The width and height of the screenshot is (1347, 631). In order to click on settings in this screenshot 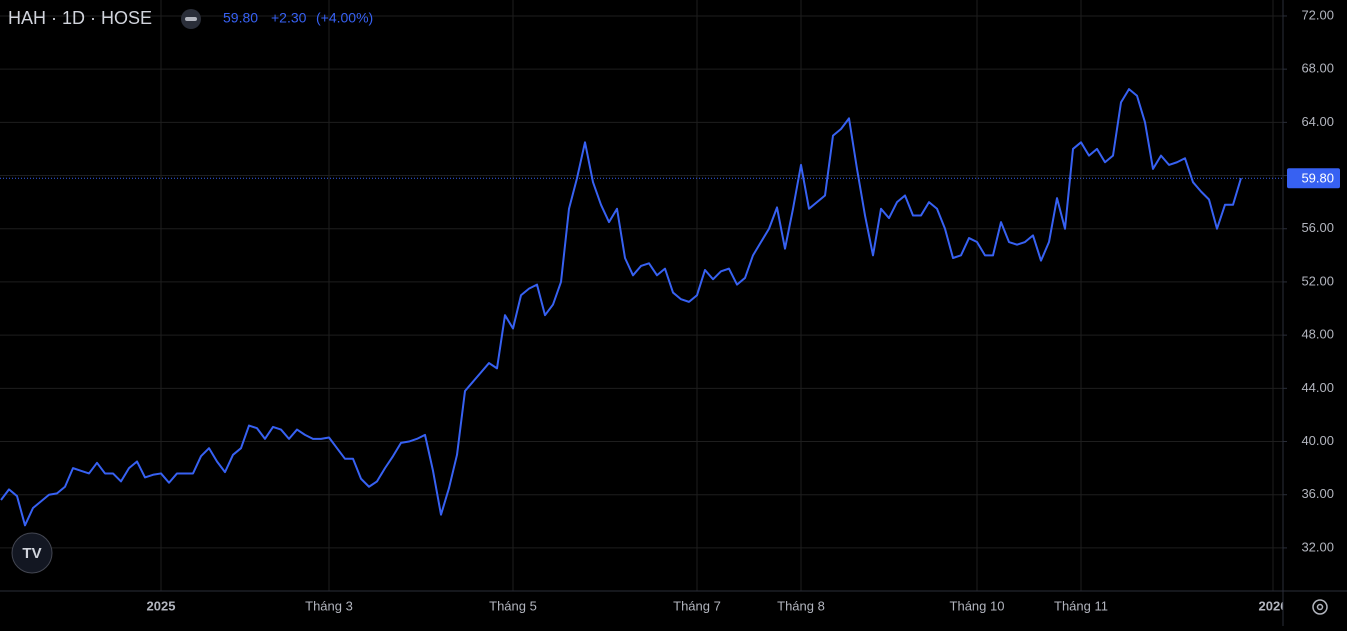, I will do `click(1320, 607)`.